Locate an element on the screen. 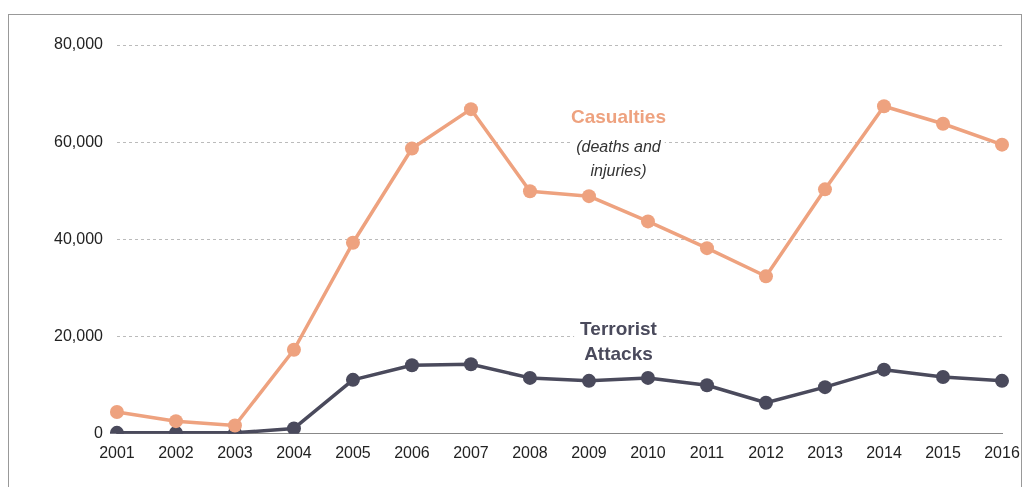 The image size is (1032, 487). y-tick-label: 40,000 is located at coordinates (79, 238).